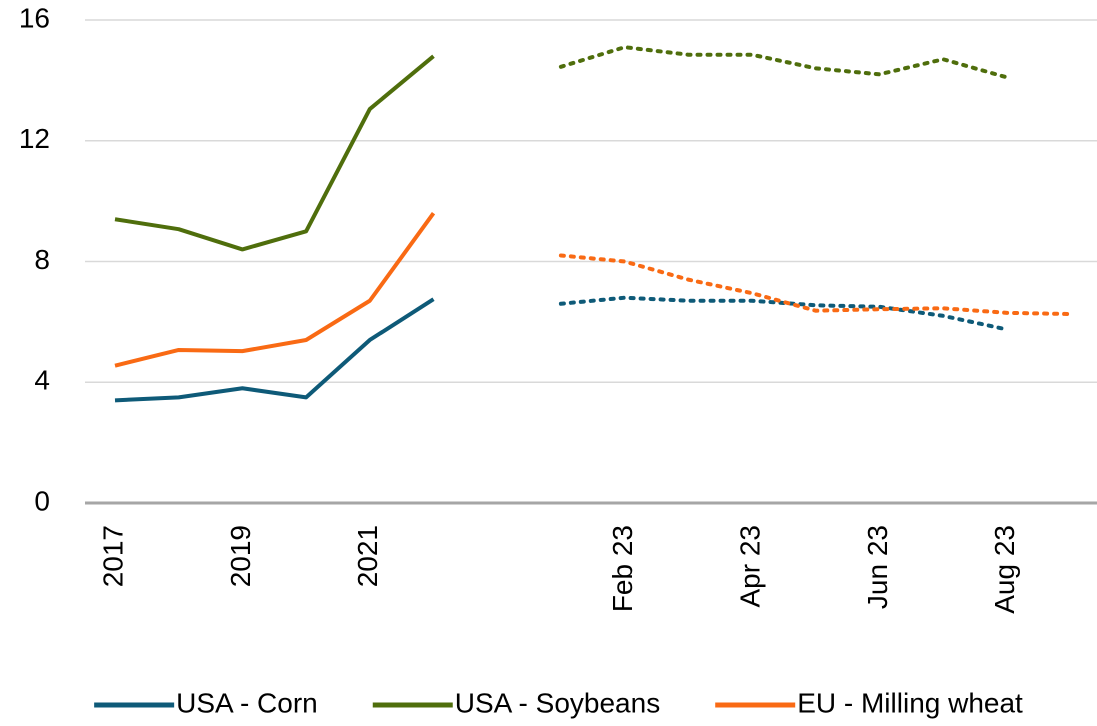 The width and height of the screenshot is (1097, 726). What do you see at coordinates (749, 566) in the screenshot?
I see `x-tick-label: Apr 23` at bounding box center [749, 566].